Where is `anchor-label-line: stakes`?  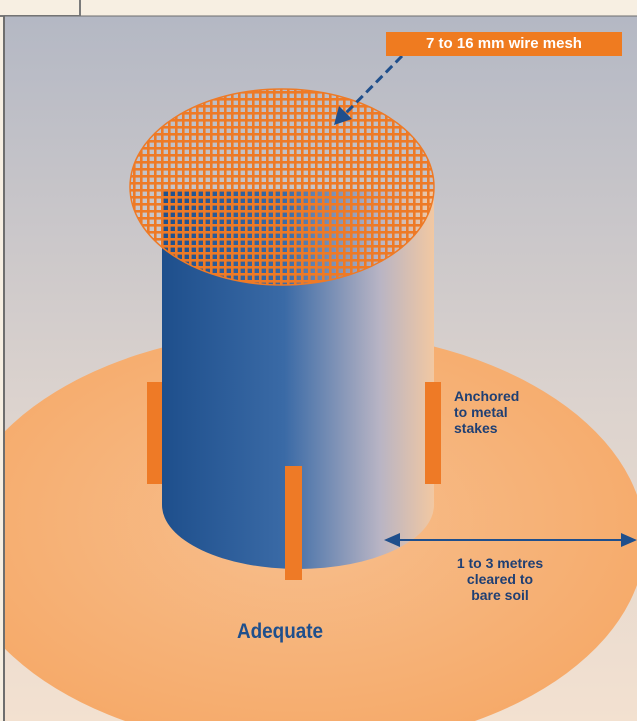
anchor-label-line: stakes is located at coordinates (476, 428).